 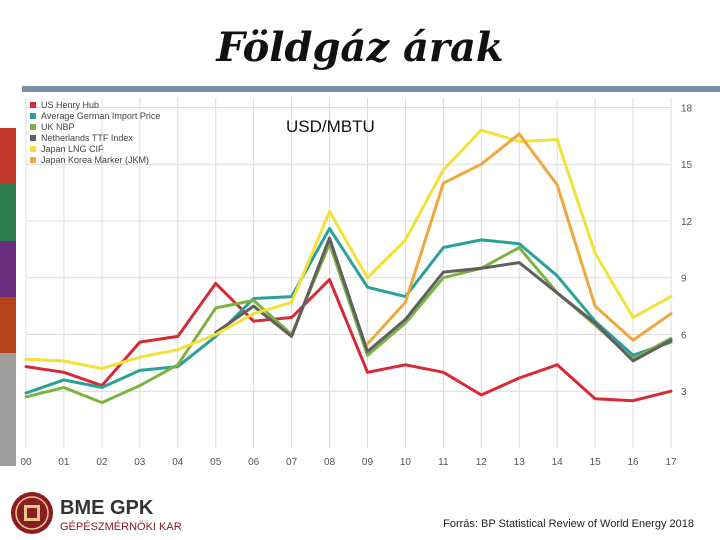 I want to click on x-tick-label: 01, so click(x=64, y=462).